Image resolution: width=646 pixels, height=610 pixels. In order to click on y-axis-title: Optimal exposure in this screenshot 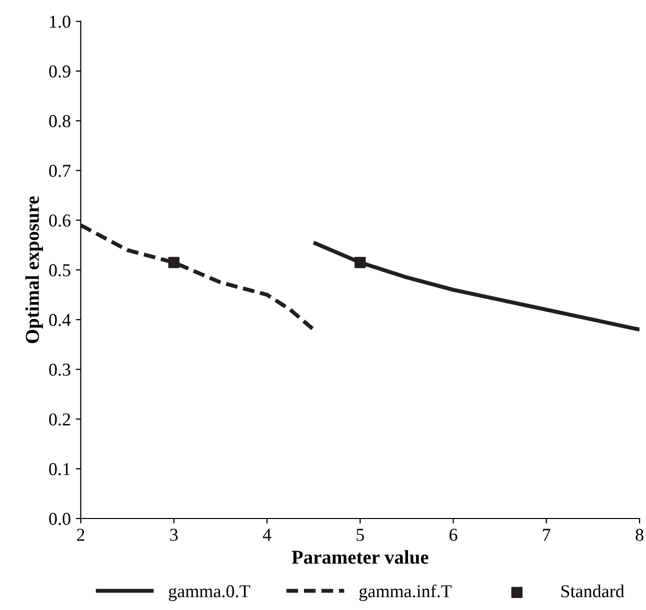, I will do `click(34, 270)`.